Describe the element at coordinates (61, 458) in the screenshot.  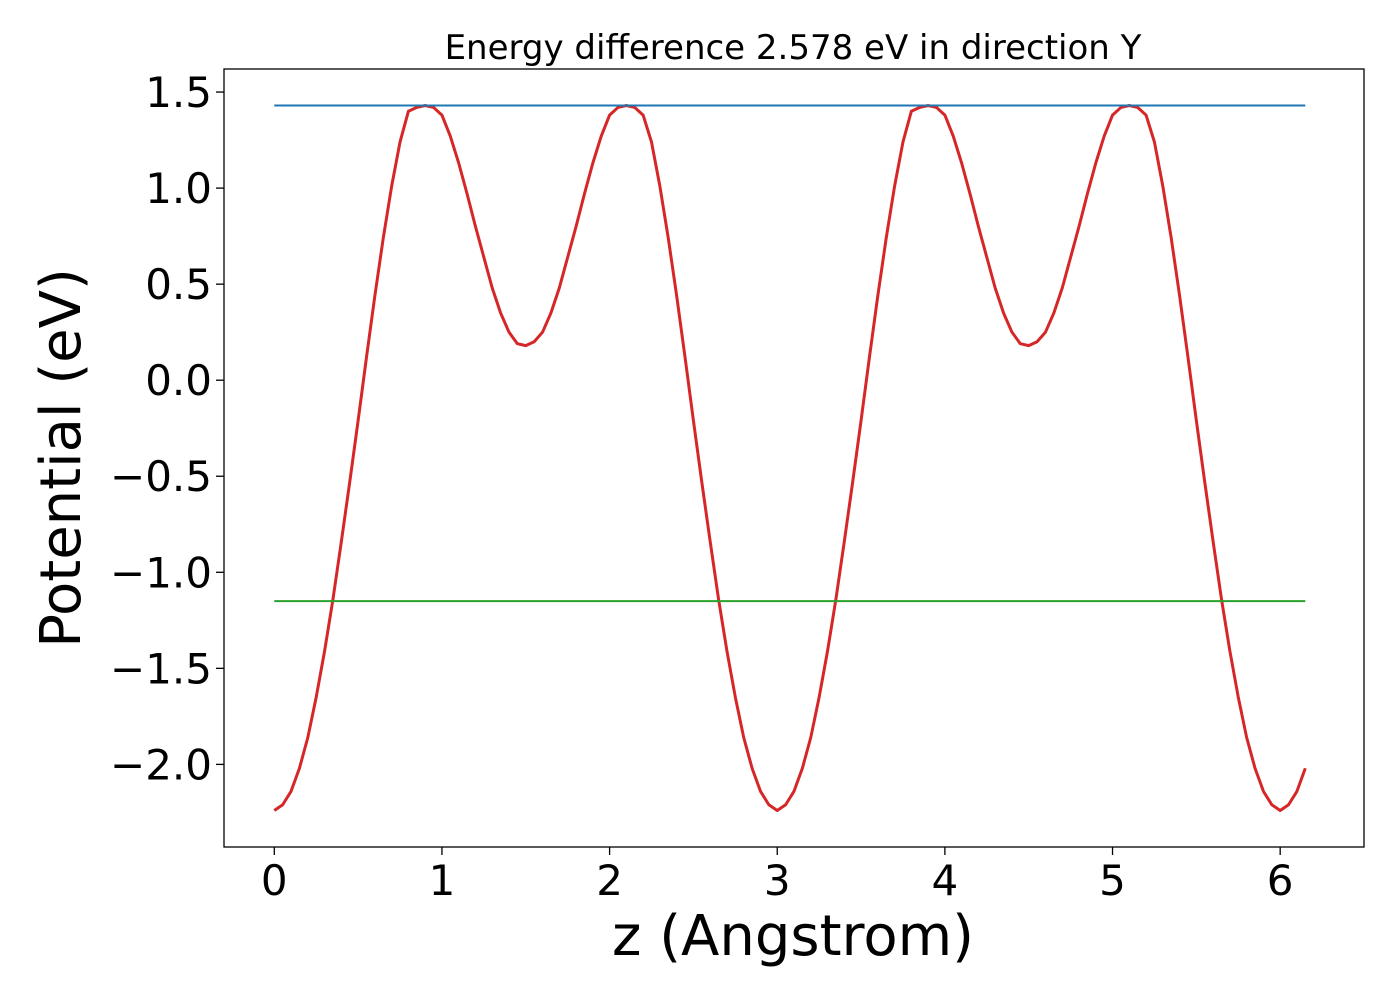
I see `y-axis-label: Potential (eV)` at that location.